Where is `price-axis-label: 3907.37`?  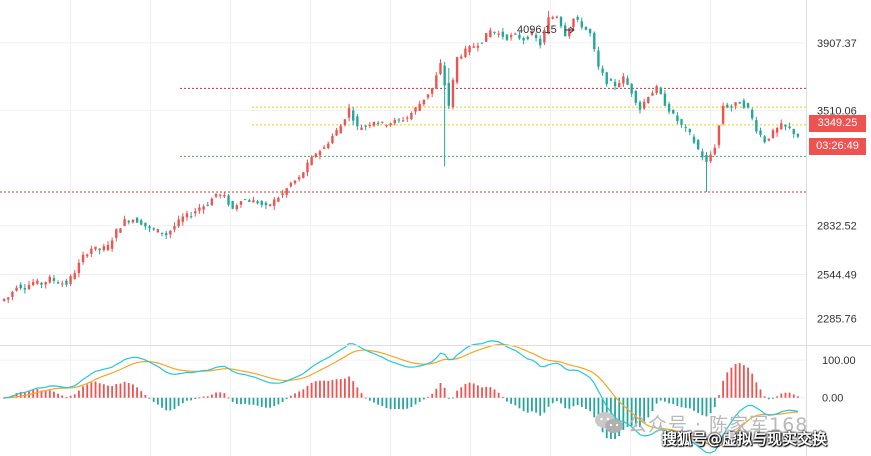
price-axis-label: 3907.37 is located at coordinates (837, 44).